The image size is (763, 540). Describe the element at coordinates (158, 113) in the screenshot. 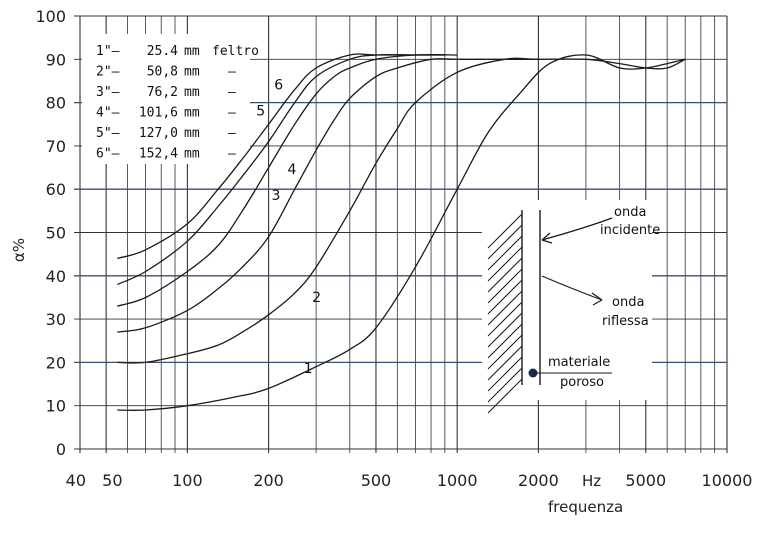

I see `legend-entry-value: 101,6` at that location.